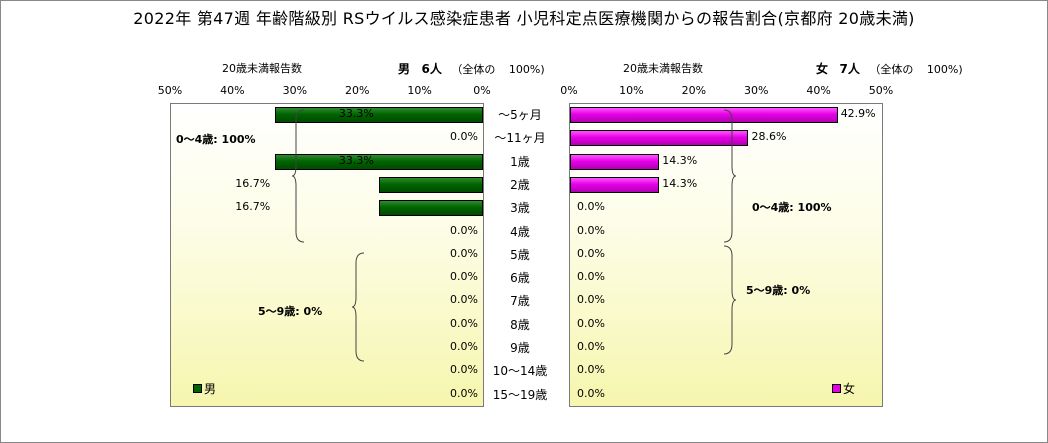 The image size is (1048, 443). I want to click on category-label: 7歳, so click(520, 301).